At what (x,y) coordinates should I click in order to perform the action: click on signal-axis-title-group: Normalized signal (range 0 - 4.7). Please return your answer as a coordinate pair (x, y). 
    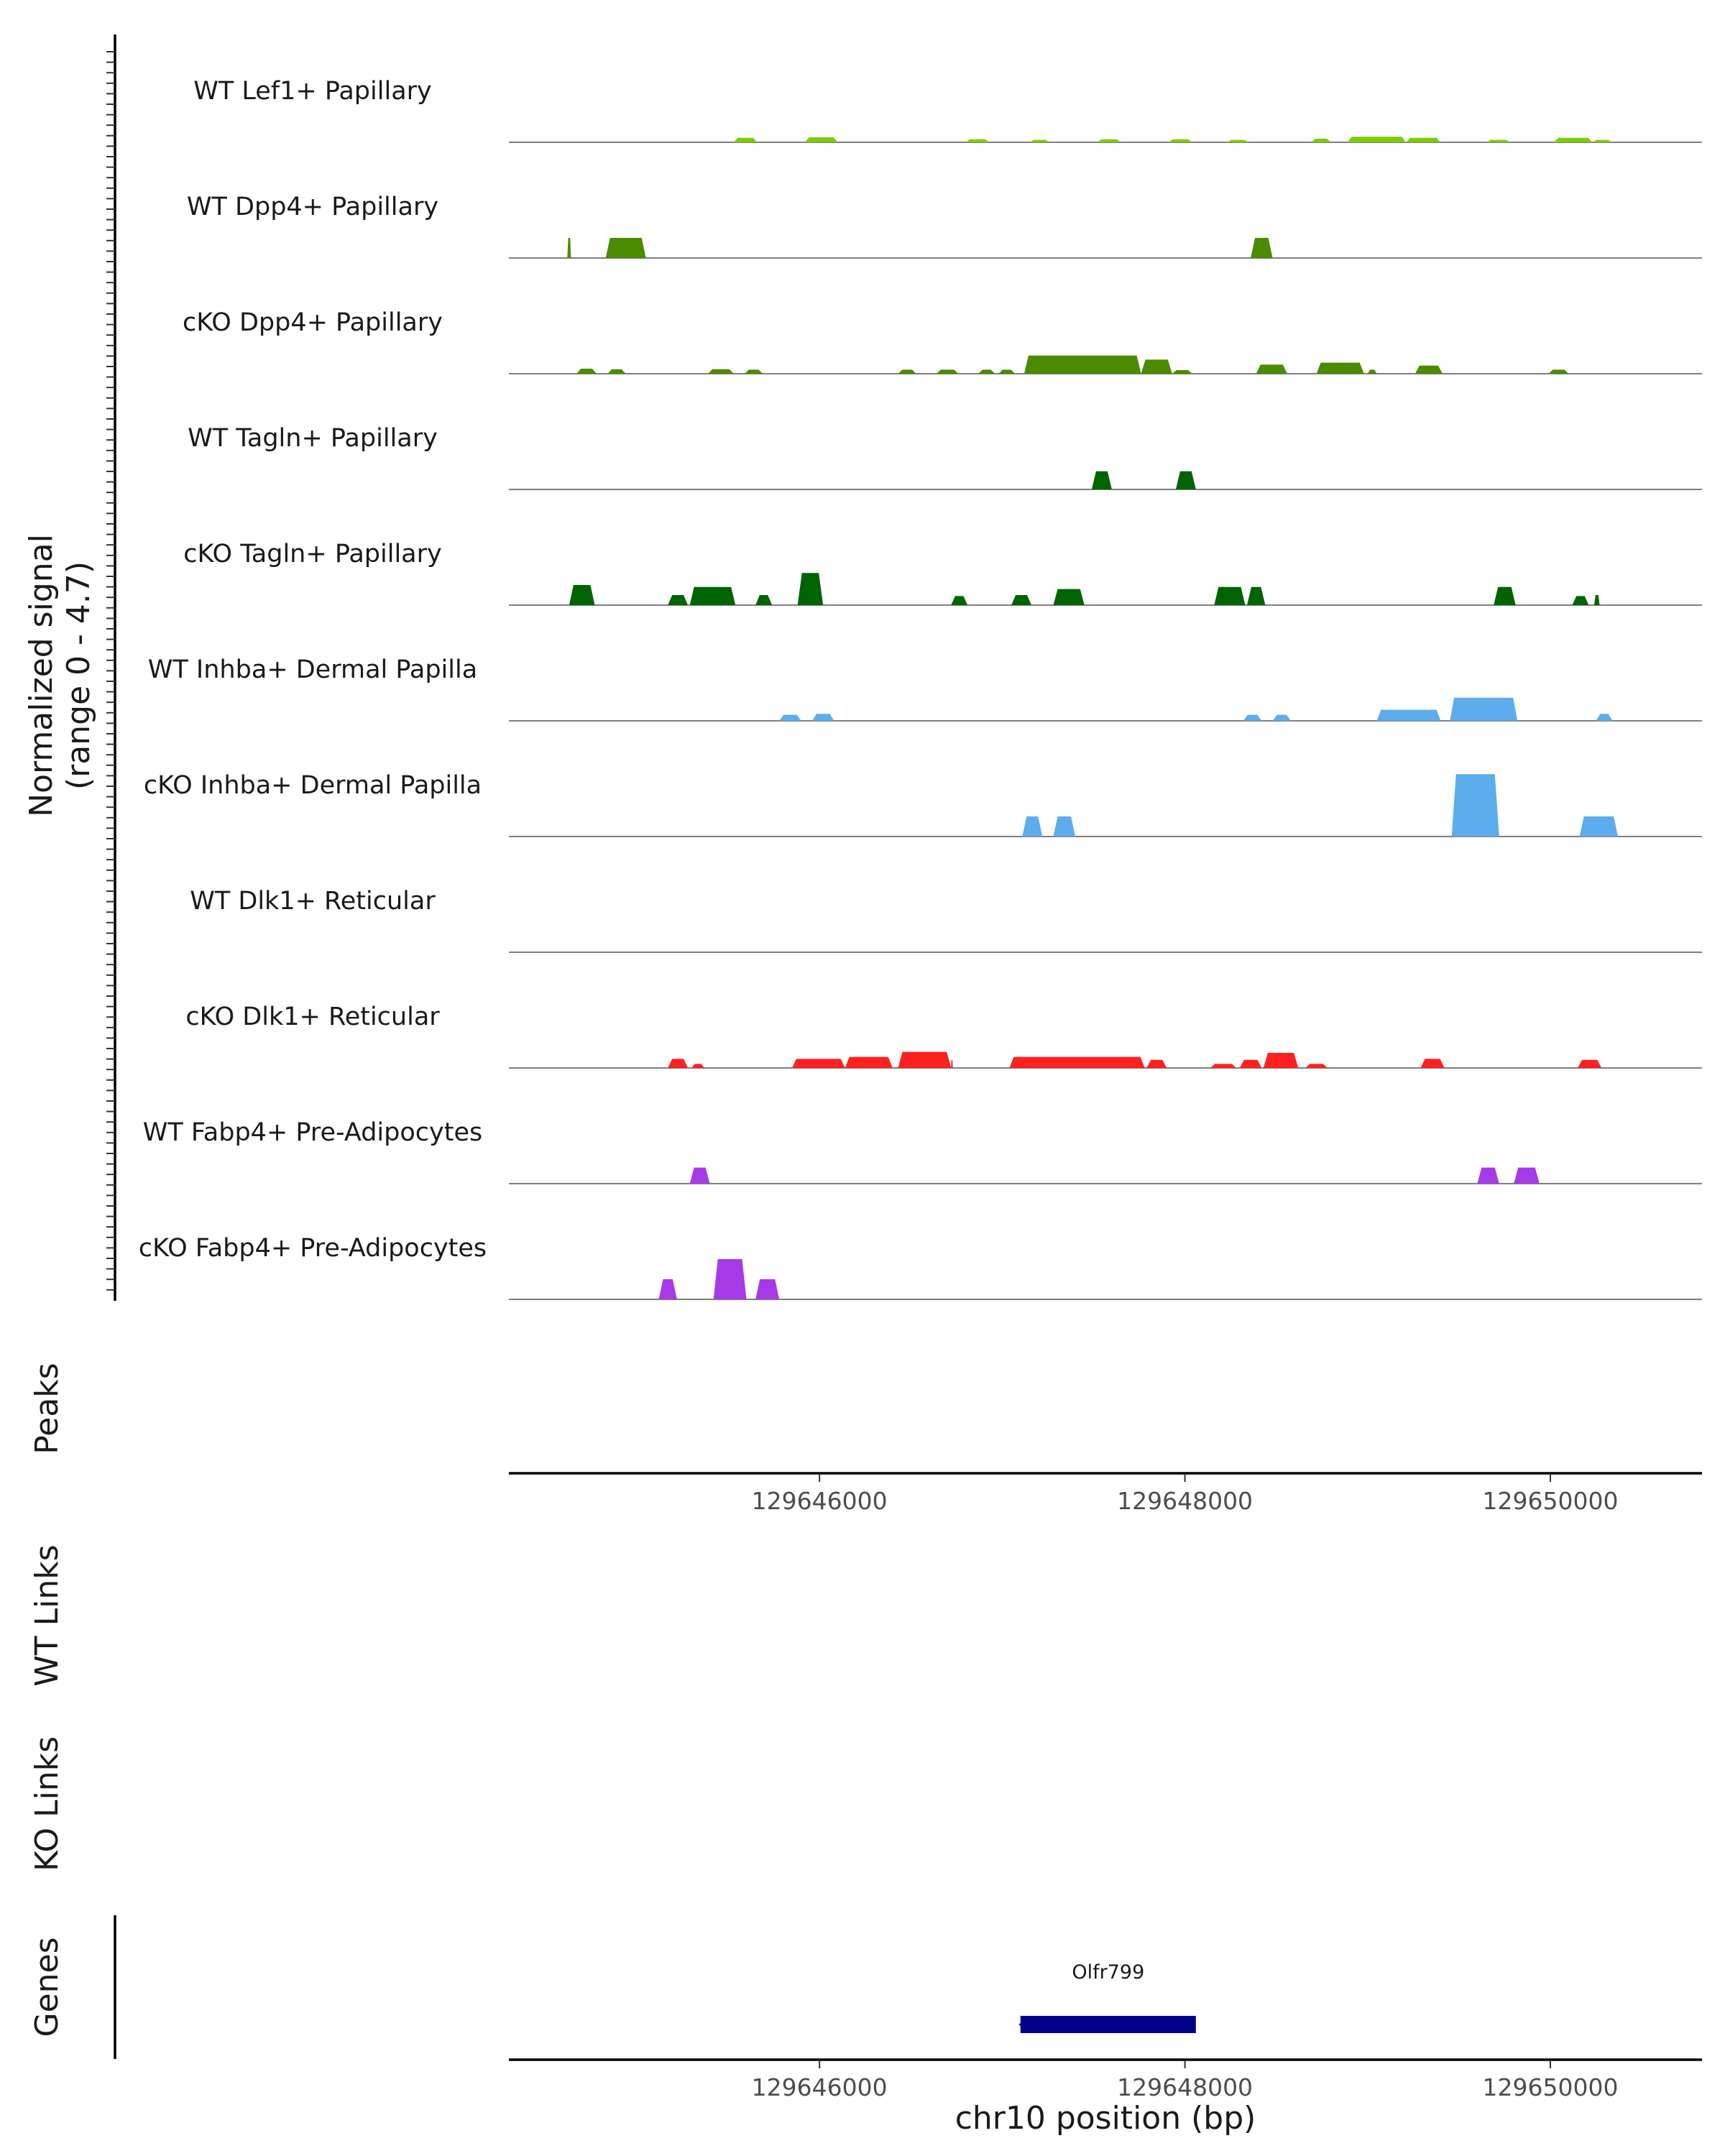
    Looking at the image, I should click on (60, 675).